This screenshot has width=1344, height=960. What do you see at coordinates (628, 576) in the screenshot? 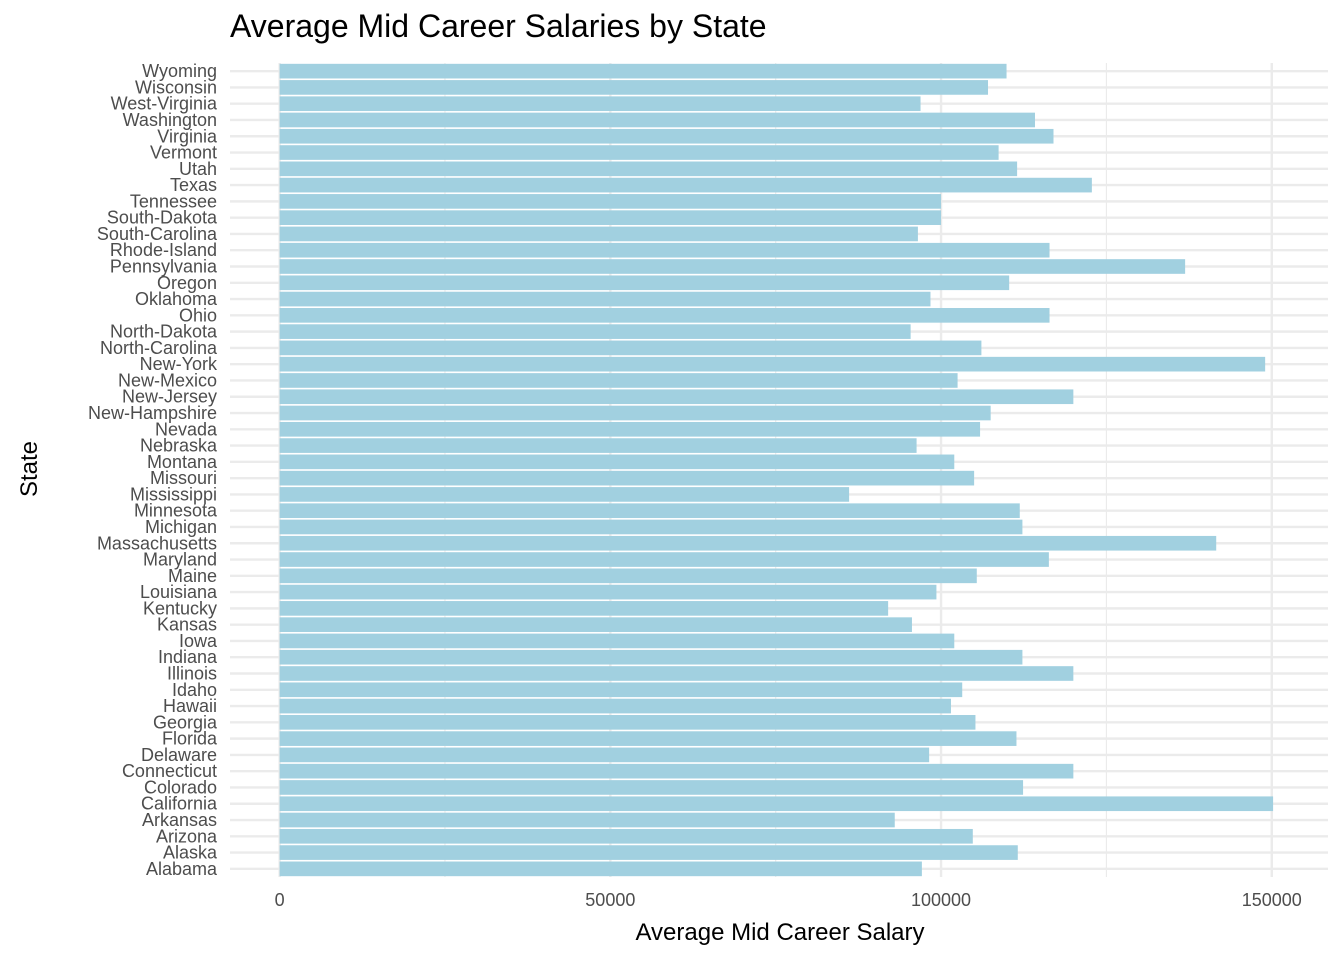
I see `bar-maine` at bounding box center [628, 576].